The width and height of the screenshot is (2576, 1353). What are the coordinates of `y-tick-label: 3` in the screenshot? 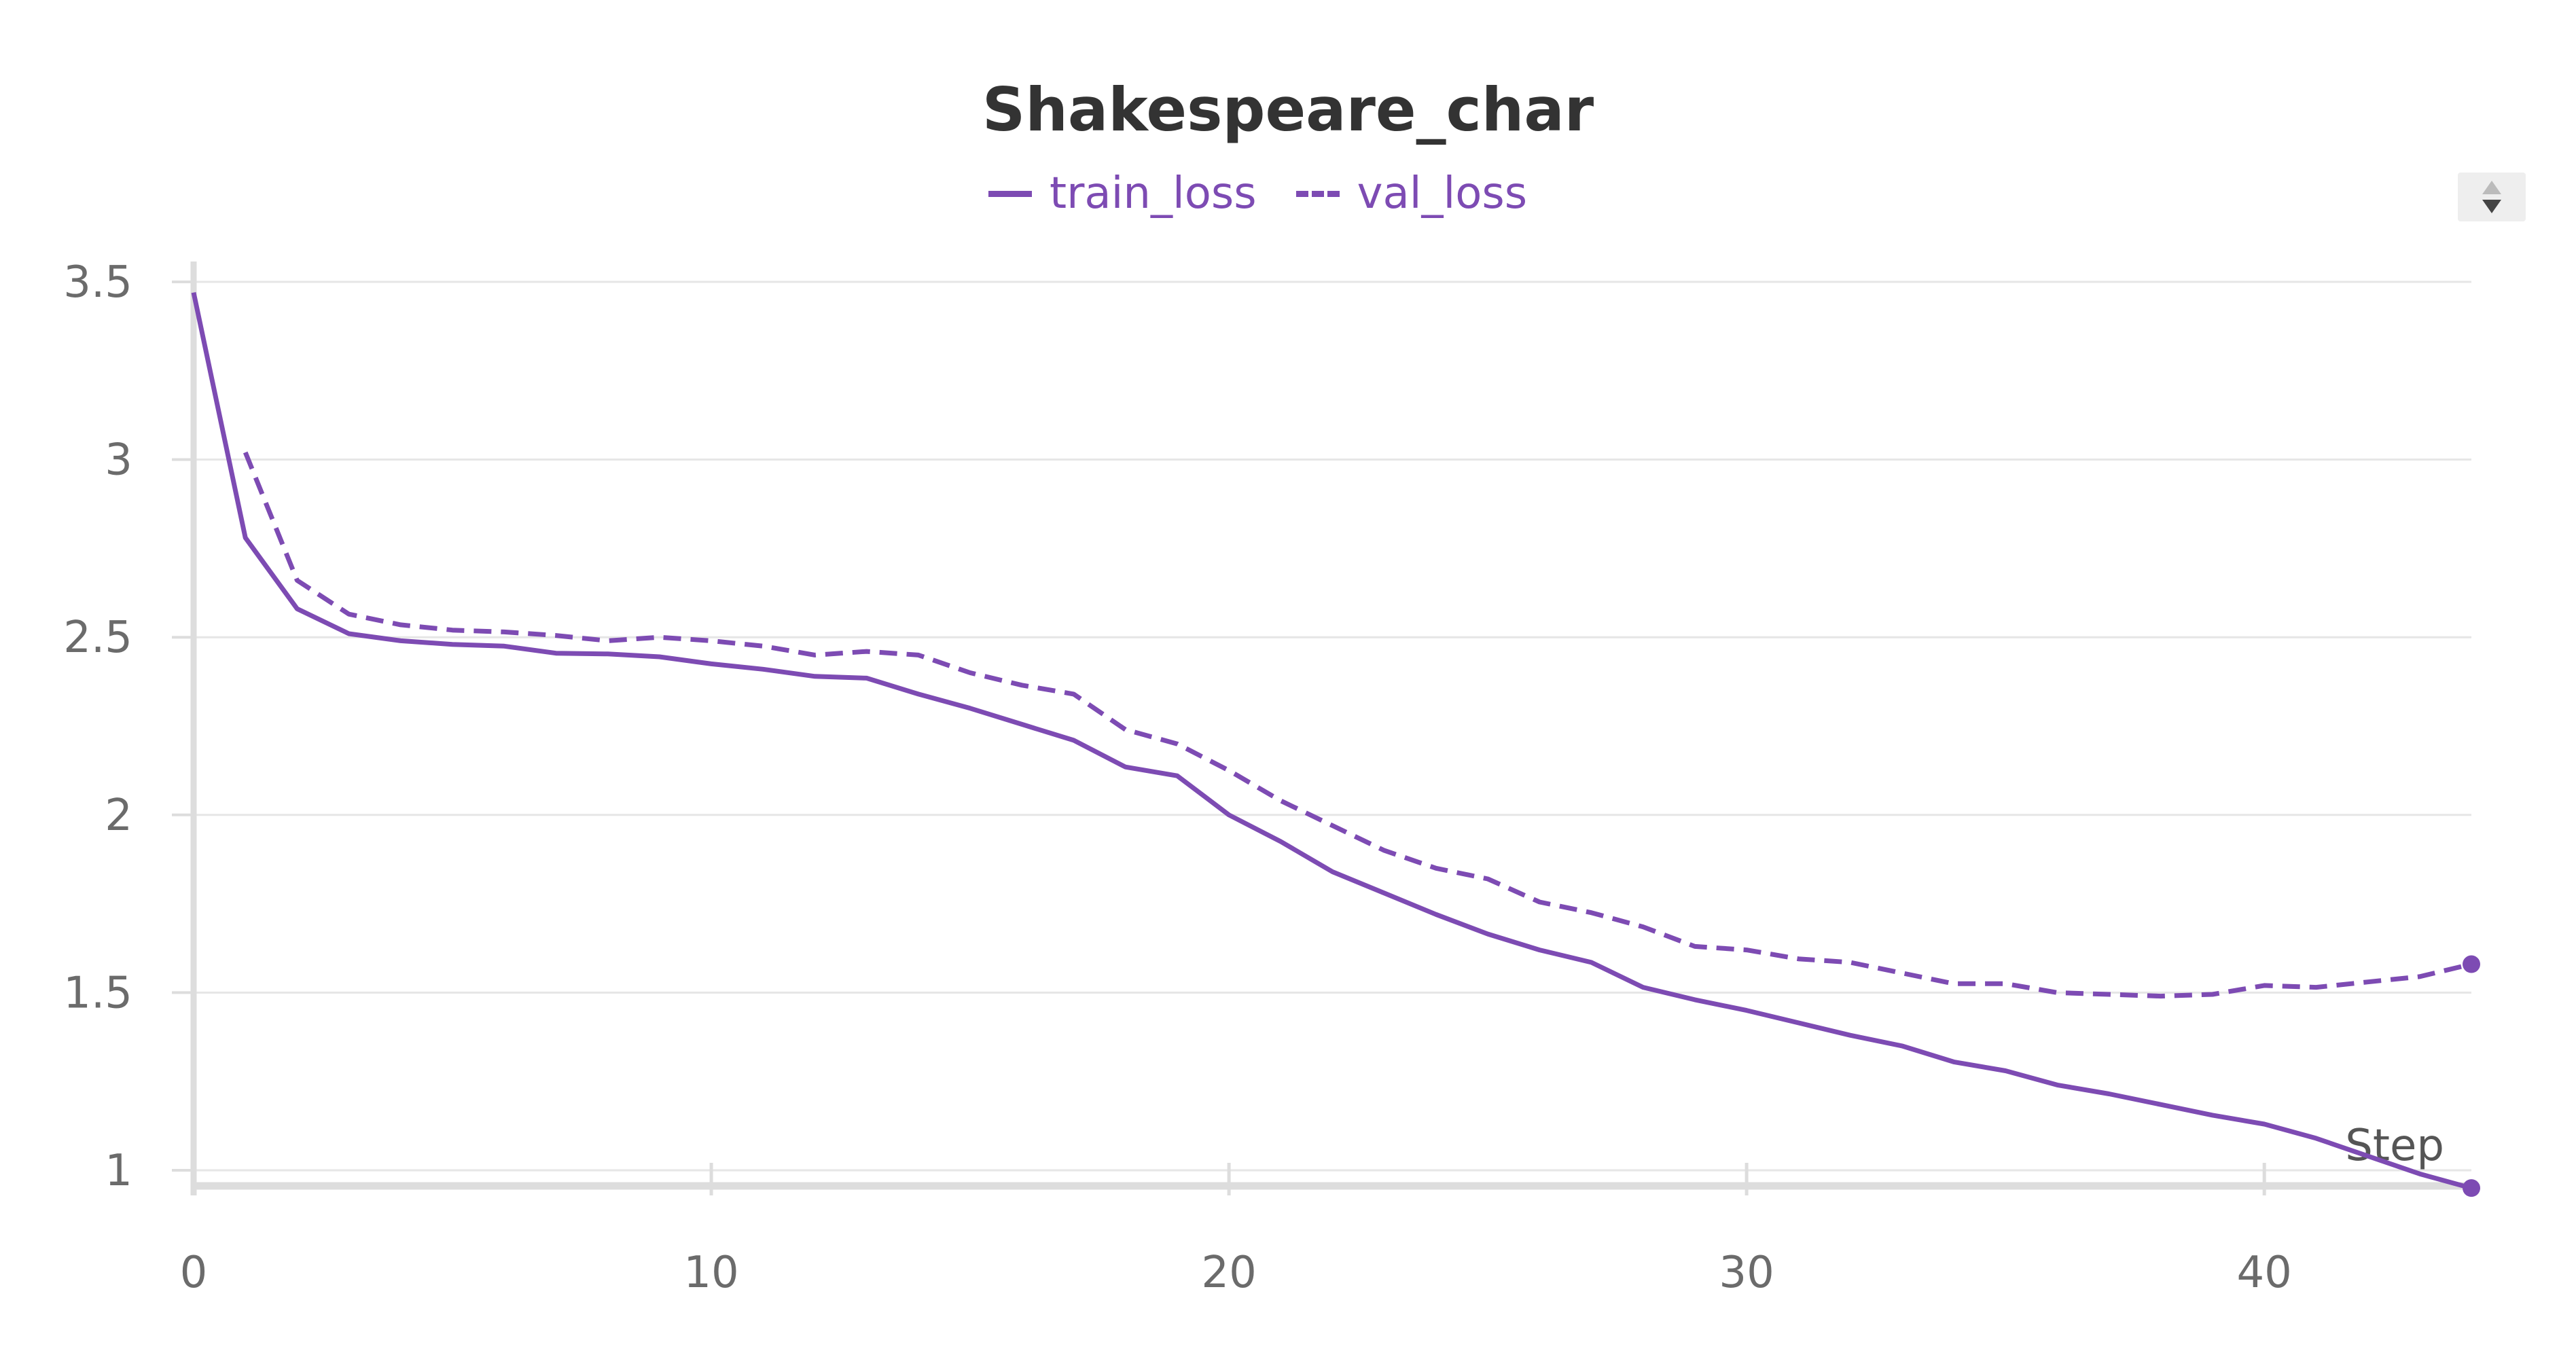 It's located at (119, 460).